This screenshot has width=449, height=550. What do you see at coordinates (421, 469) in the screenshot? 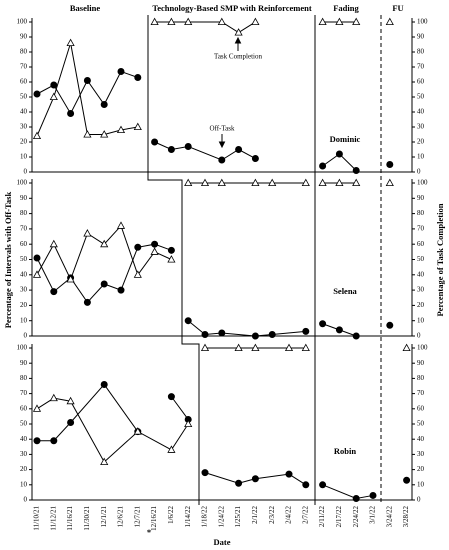
I see `y2-tick-label: 20` at bounding box center [421, 469].